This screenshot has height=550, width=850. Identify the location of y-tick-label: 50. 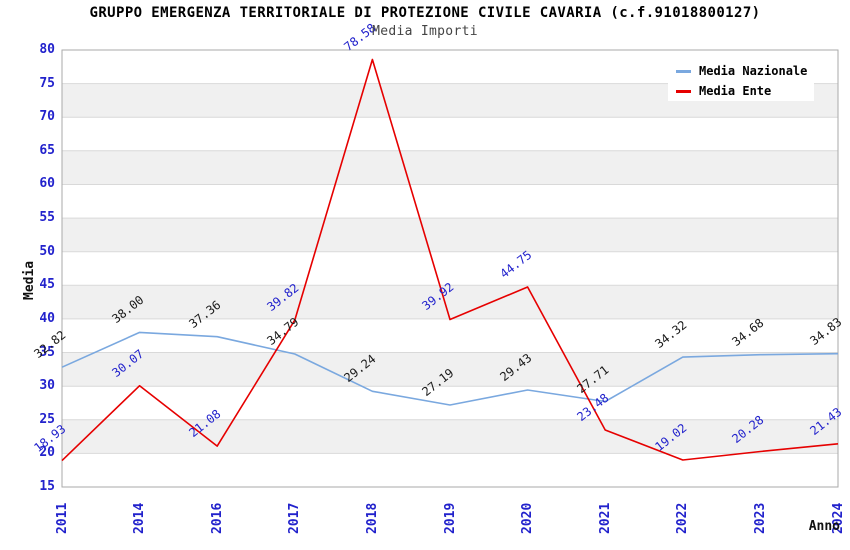
(47, 251).